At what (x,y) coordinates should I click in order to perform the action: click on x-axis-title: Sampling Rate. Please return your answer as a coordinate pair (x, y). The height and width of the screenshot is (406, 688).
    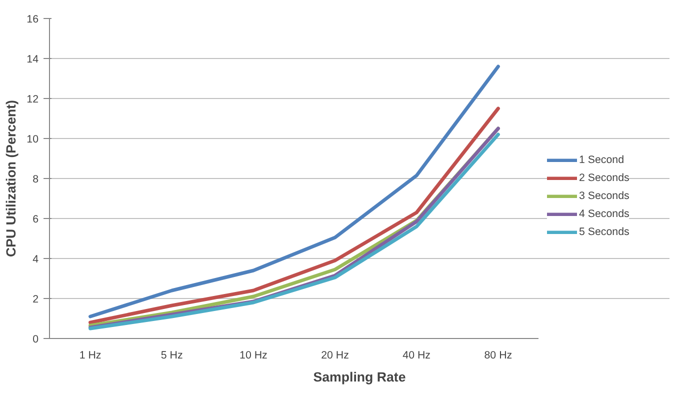
    Looking at the image, I should click on (359, 377).